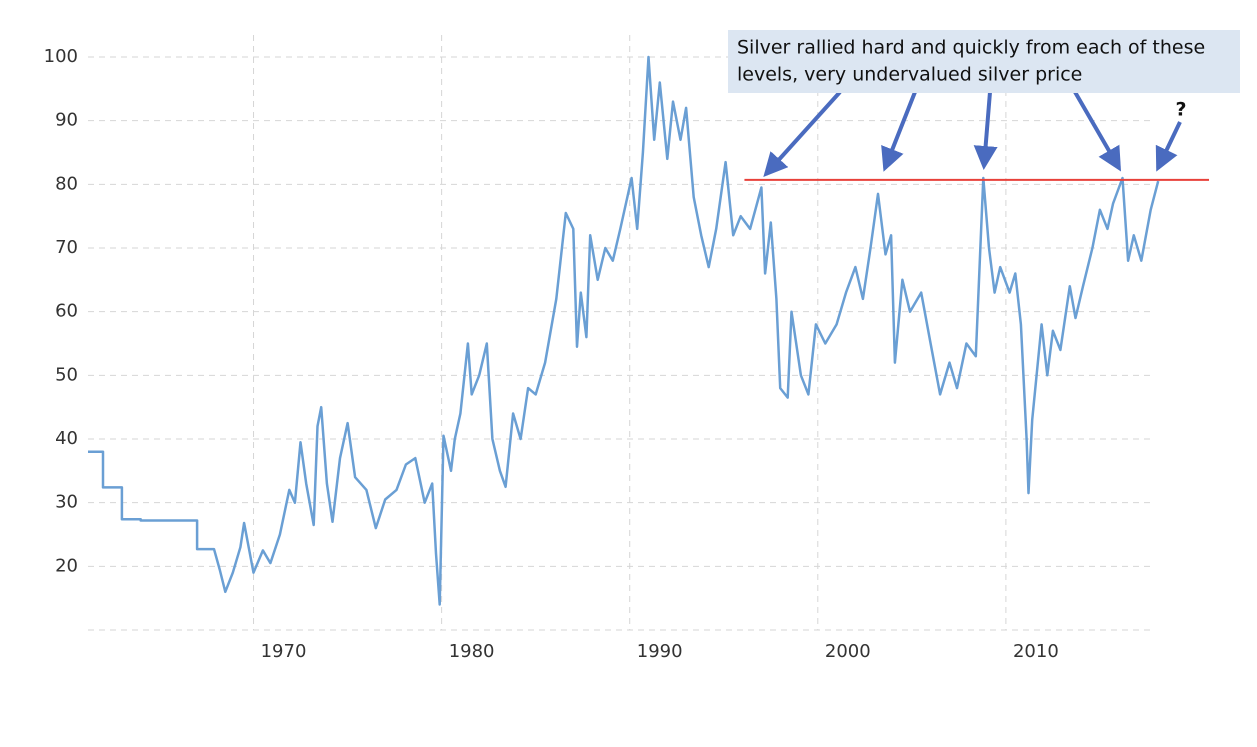 The width and height of the screenshot is (1257, 747). I want to click on y-tick-label: 20, so click(66, 565).